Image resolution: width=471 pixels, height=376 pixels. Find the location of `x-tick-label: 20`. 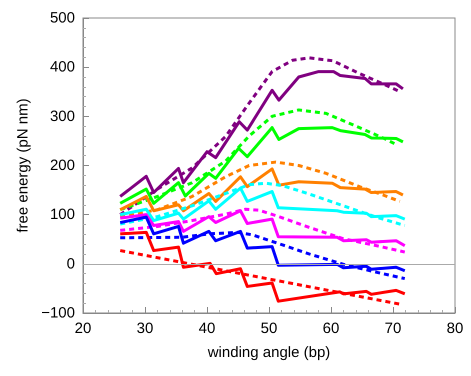

x-tick-label: 20 is located at coordinates (83, 328).